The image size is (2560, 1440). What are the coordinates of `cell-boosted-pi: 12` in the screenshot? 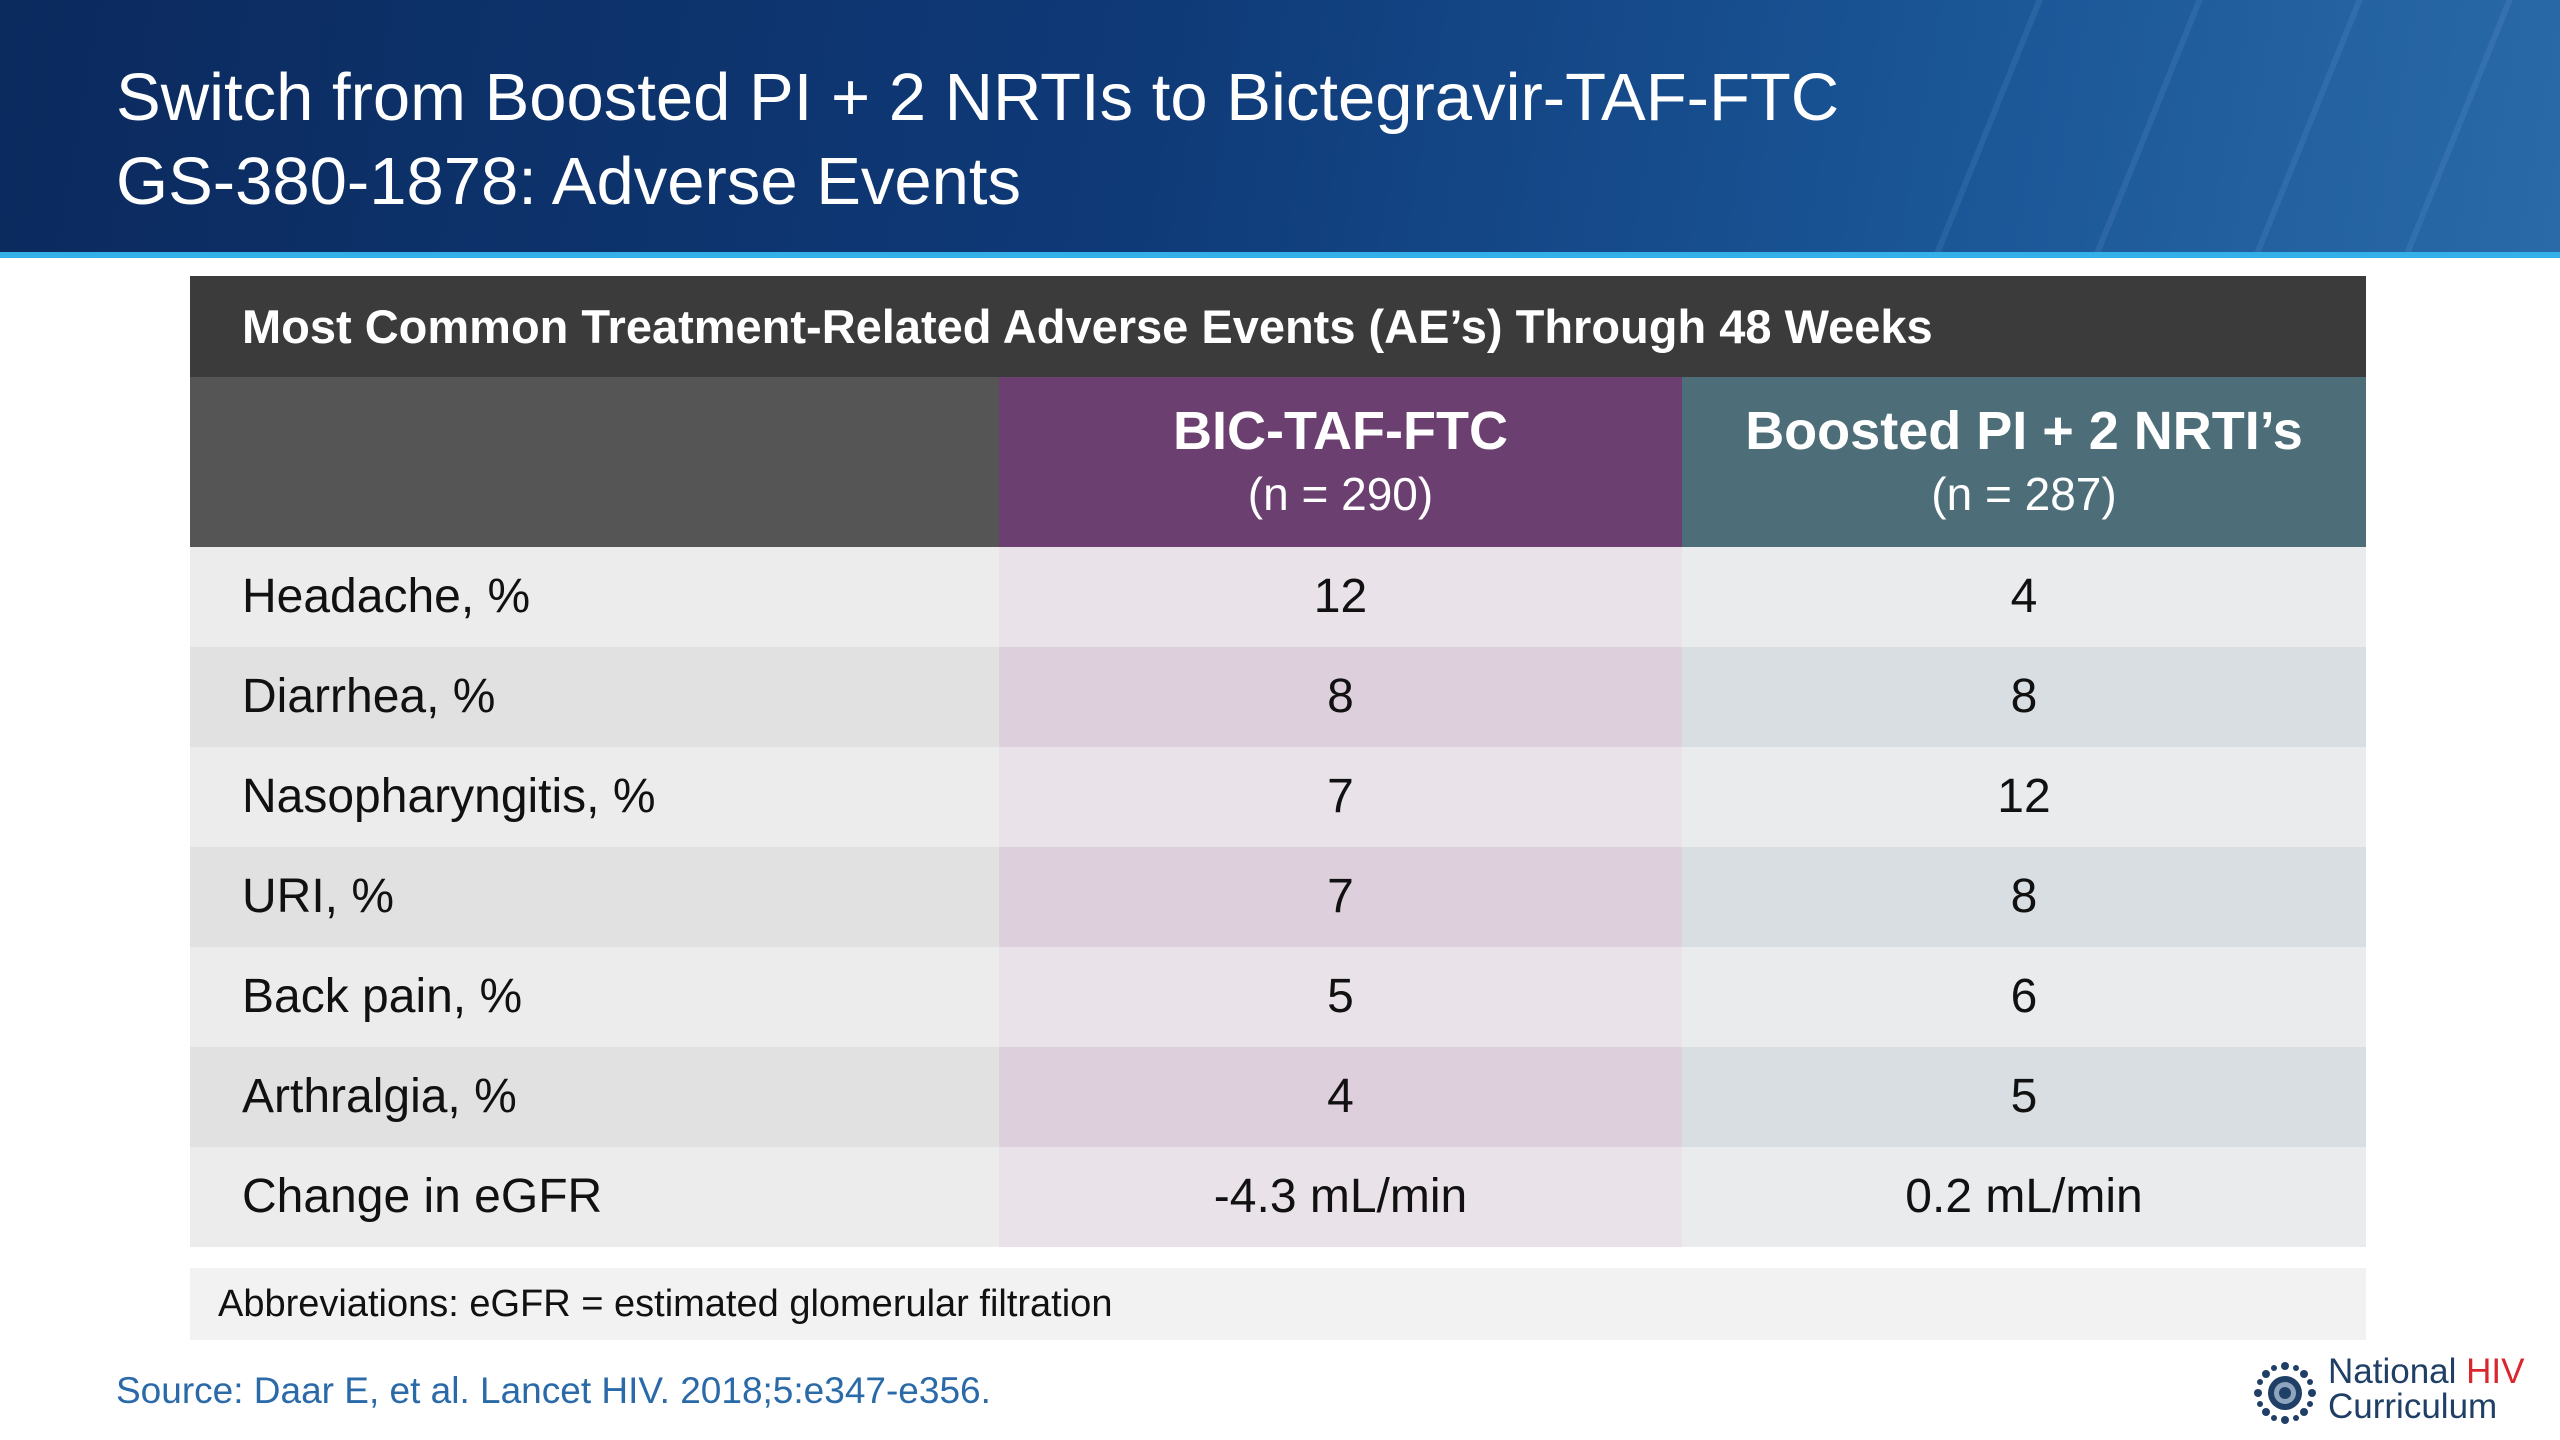 It's located at (2024, 797).